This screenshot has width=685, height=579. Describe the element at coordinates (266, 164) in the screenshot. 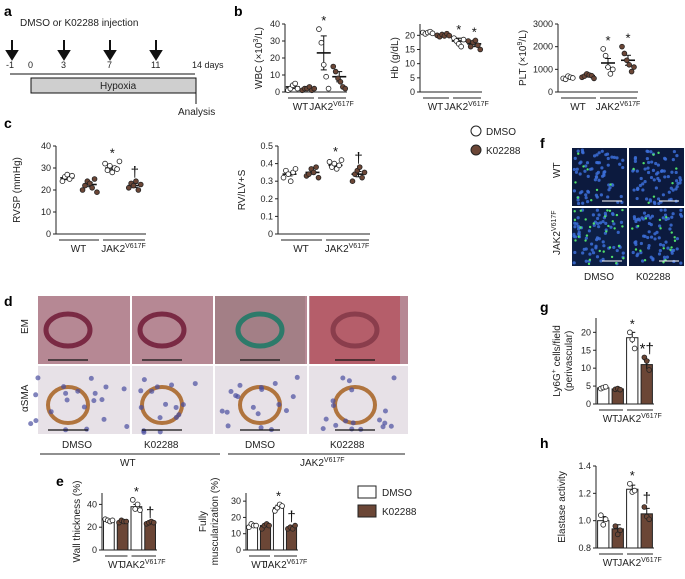

I see `y-tick-label: 0.4` at that location.